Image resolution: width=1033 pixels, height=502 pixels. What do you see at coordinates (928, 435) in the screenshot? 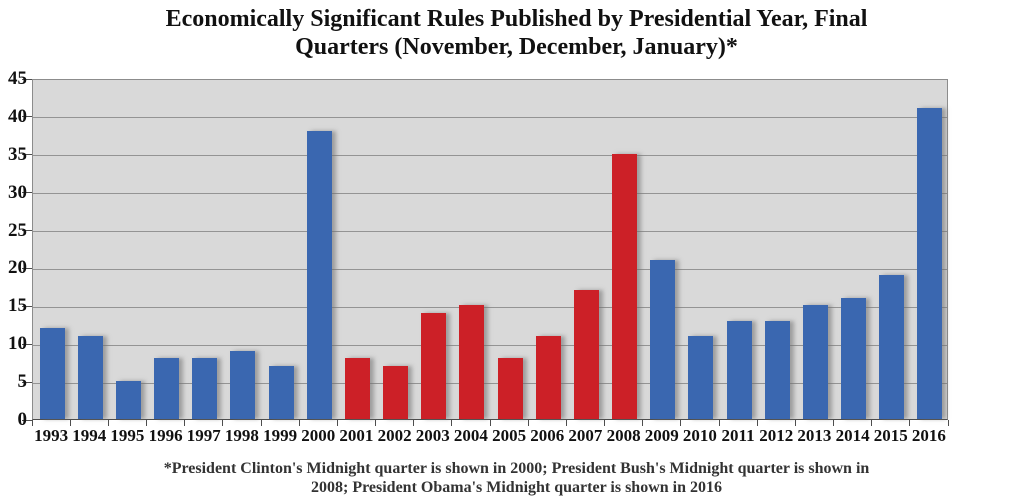
I see `x-axis-label-2016: 2016` at bounding box center [928, 435].